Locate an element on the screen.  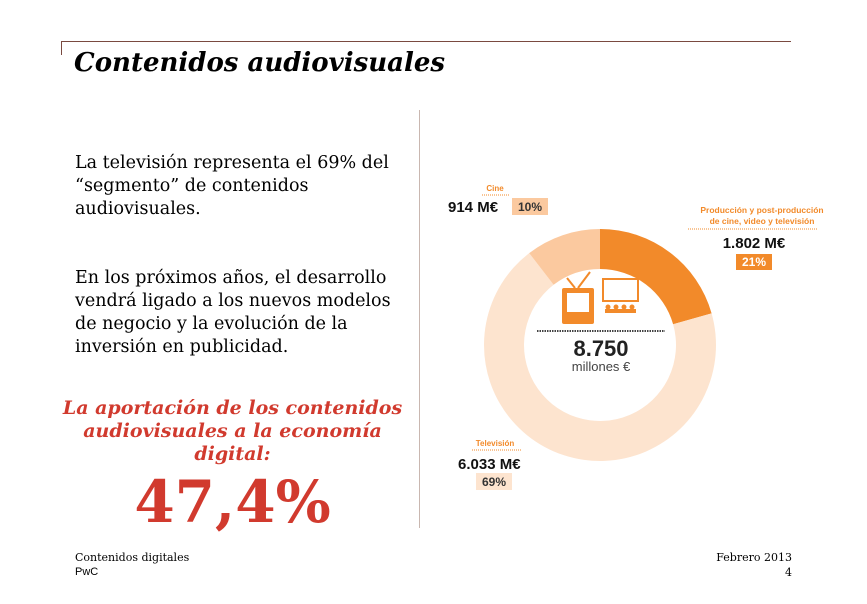
label-cine-percent: 10% is located at coordinates (530, 207).